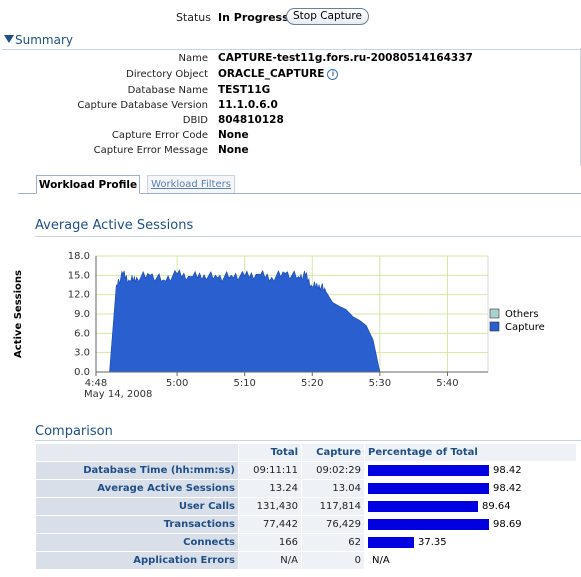 The height and width of the screenshot is (577, 581). What do you see at coordinates (270, 470) in the screenshot?
I see `comparison-cell-total: 09:11:11` at bounding box center [270, 470].